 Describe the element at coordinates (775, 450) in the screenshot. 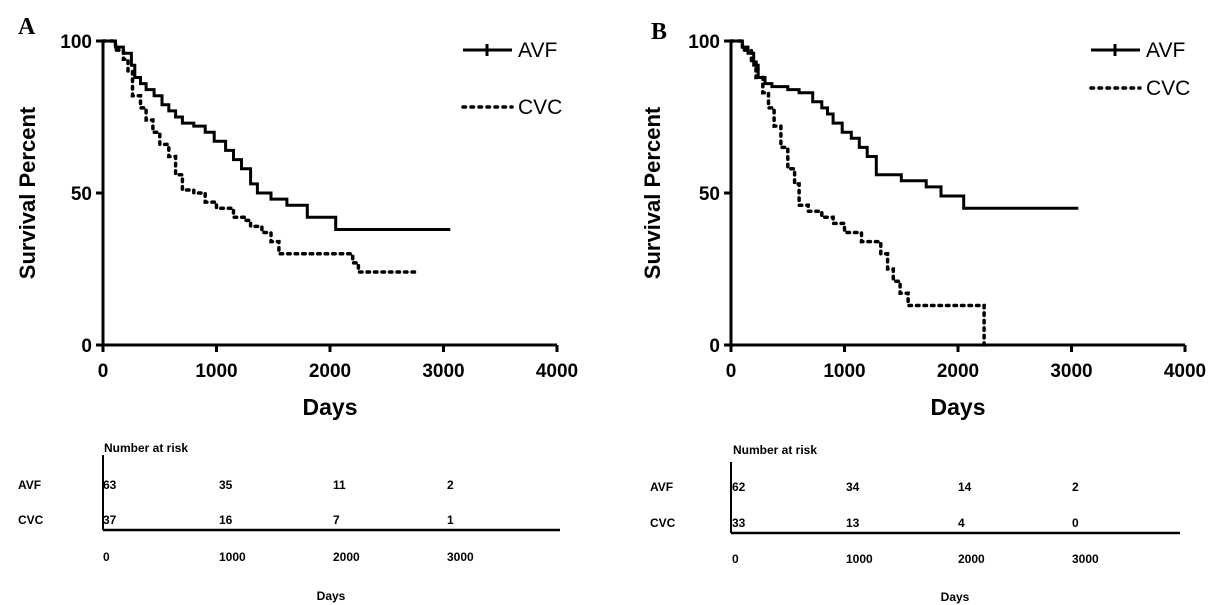

I see `risk-table-b-title: Number at risk` at that location.